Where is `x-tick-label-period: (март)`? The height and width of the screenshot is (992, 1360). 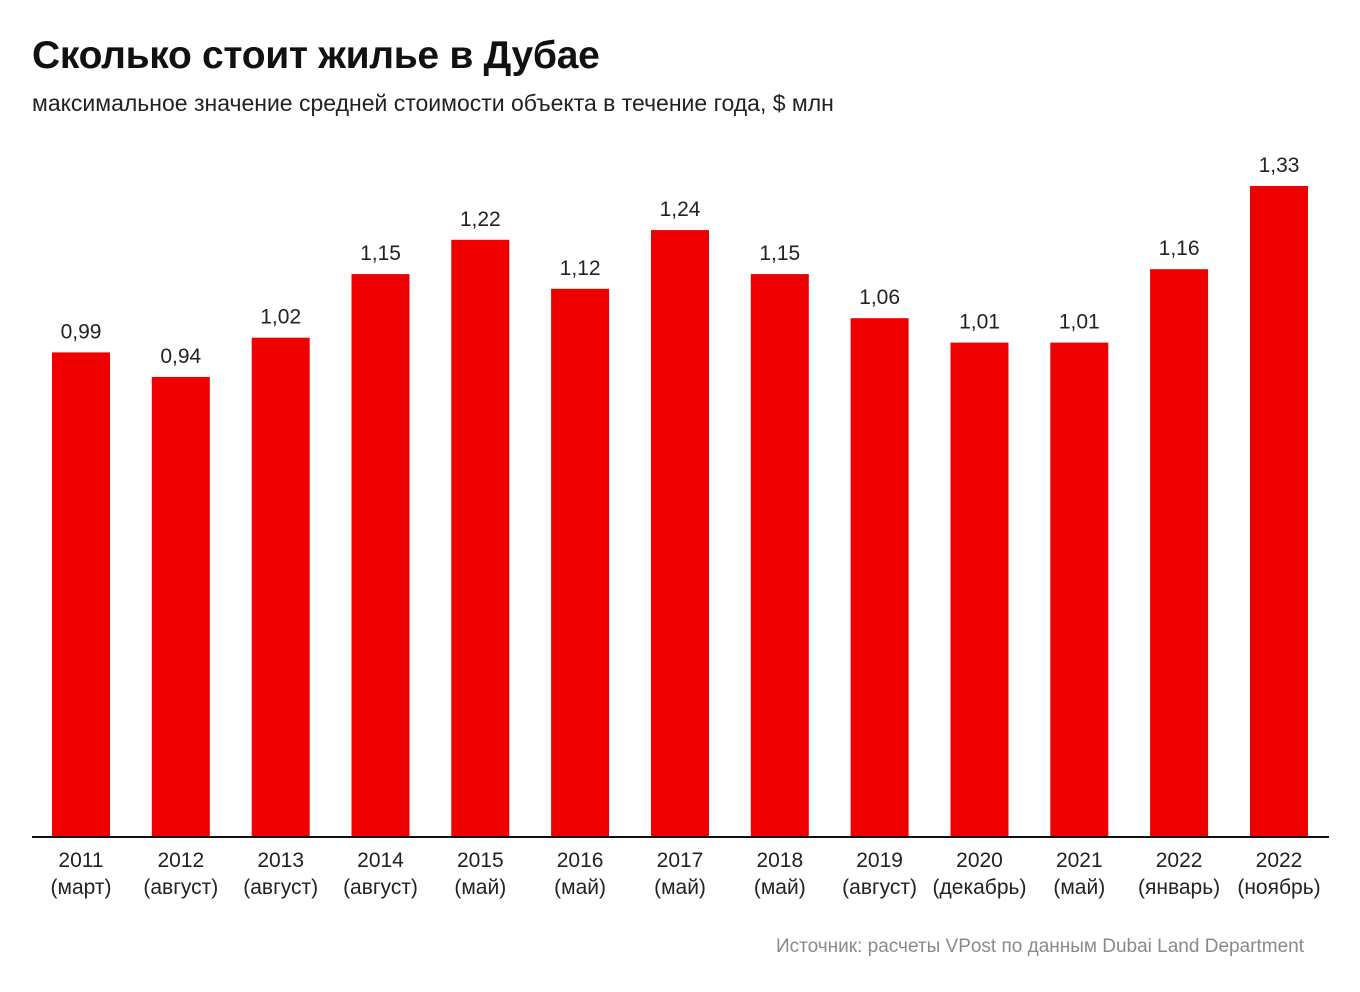 x-tick-label-period: (март) is located at coordinates (81, 887).